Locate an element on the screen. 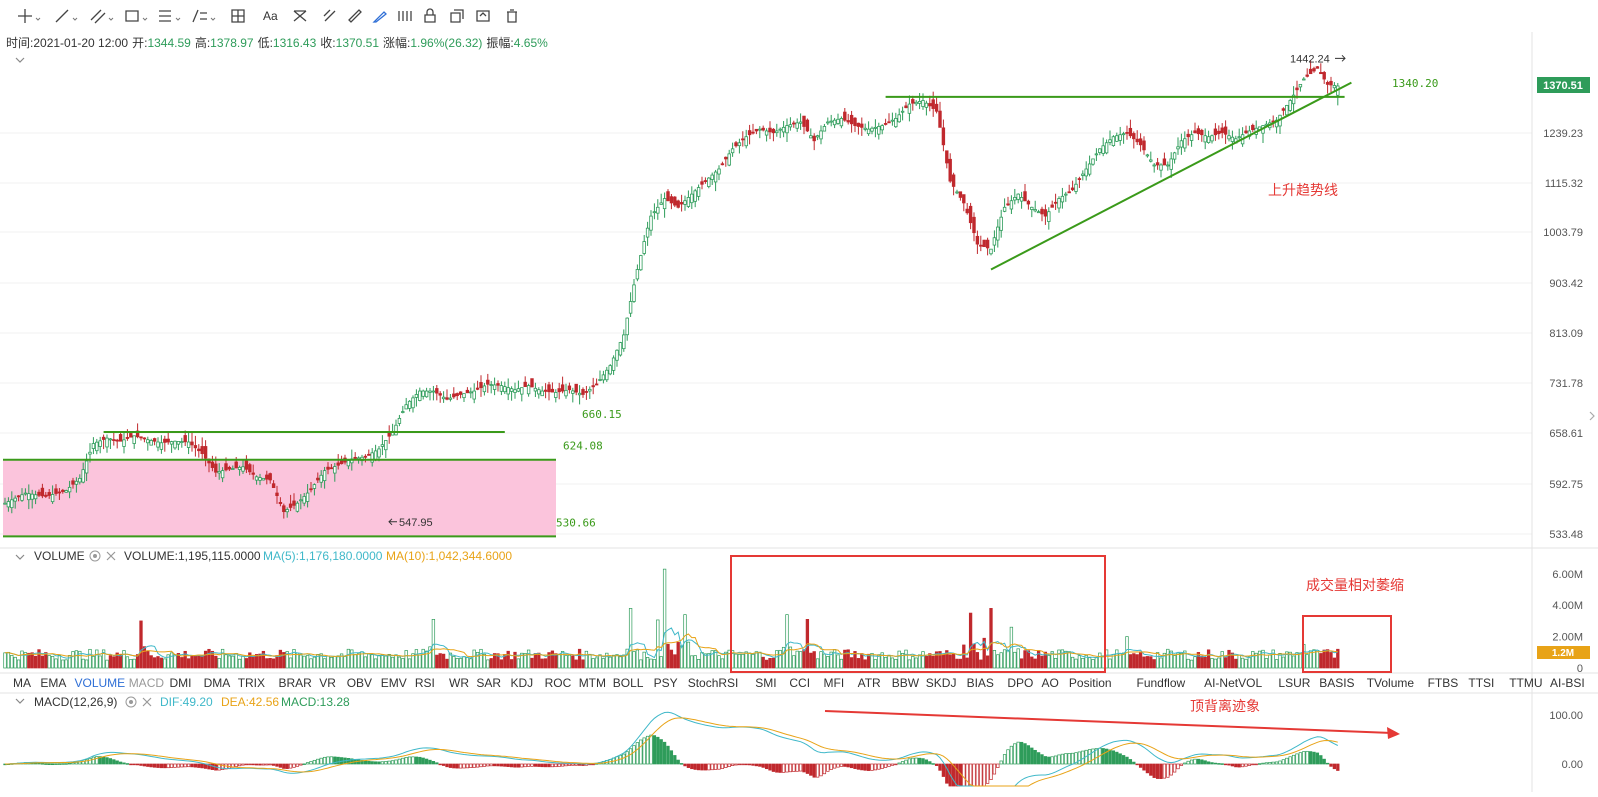 The image size is (1598, 797). tab-dma: DMA is located at coordinates (217, 683).